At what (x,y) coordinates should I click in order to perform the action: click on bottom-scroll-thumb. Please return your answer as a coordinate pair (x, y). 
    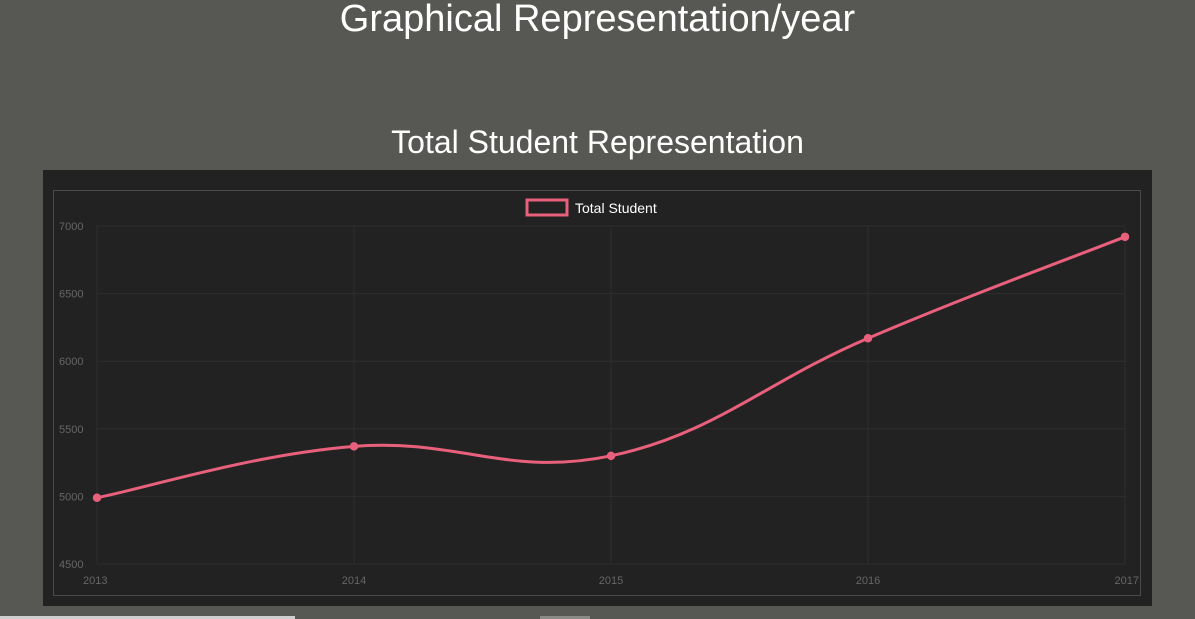
    Looking at the image, I should click on (565, 617).